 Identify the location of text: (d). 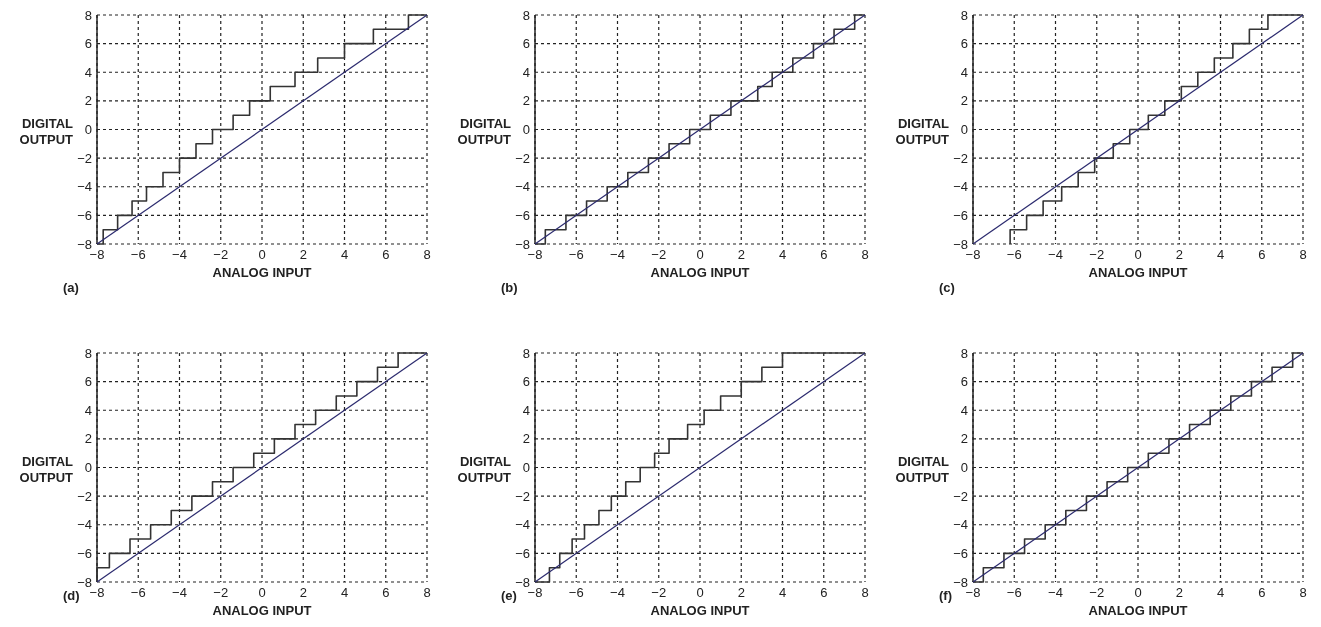
(71, 595).